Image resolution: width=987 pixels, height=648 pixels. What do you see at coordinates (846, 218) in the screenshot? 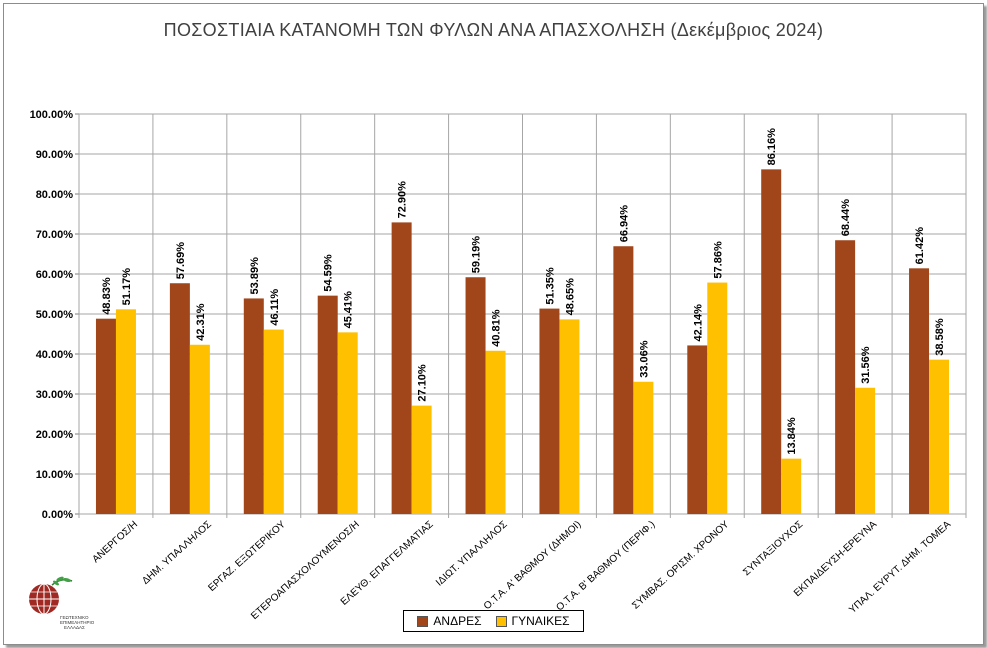
I see `data-label-men: 68.44%` at bounding box center [846, 218].